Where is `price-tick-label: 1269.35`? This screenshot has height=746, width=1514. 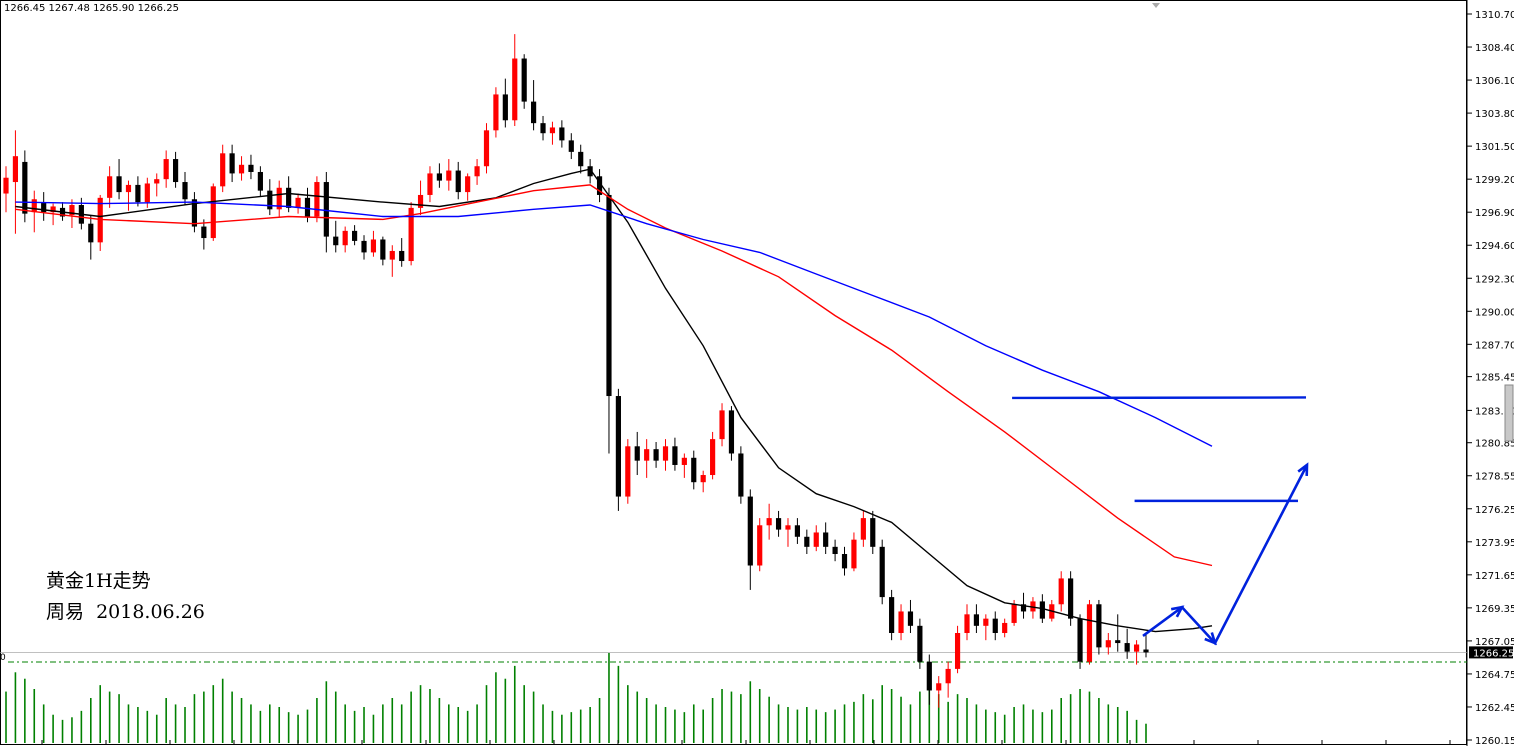 price-tick-label: 1269.35 is located at coordinates (1494, 609).